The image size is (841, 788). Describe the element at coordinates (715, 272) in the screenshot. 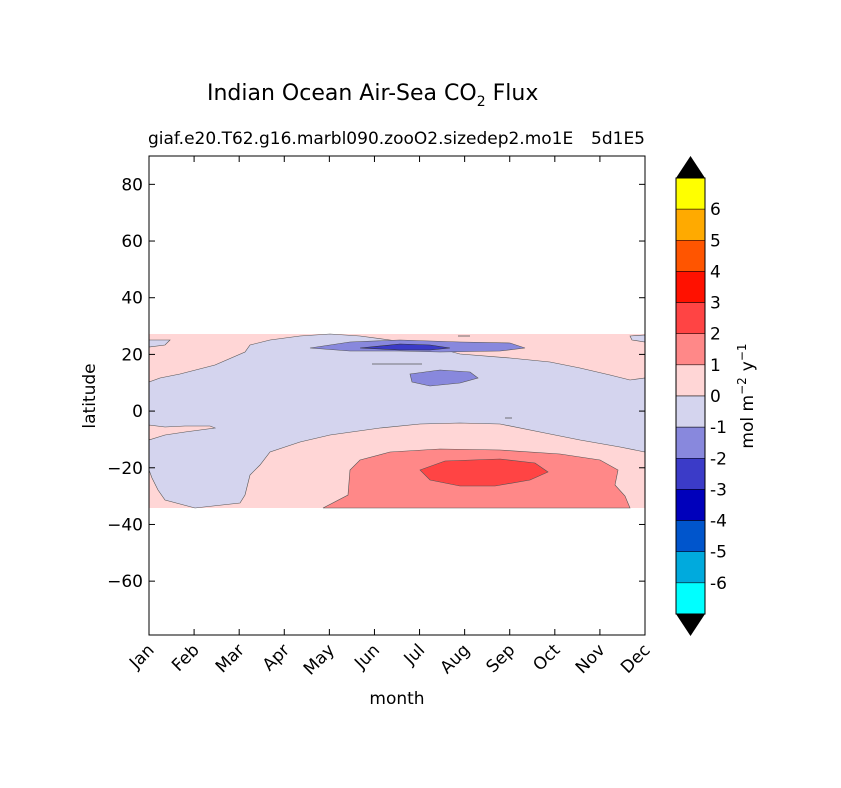

I see `colorbar-tick-label: 4` at that location.